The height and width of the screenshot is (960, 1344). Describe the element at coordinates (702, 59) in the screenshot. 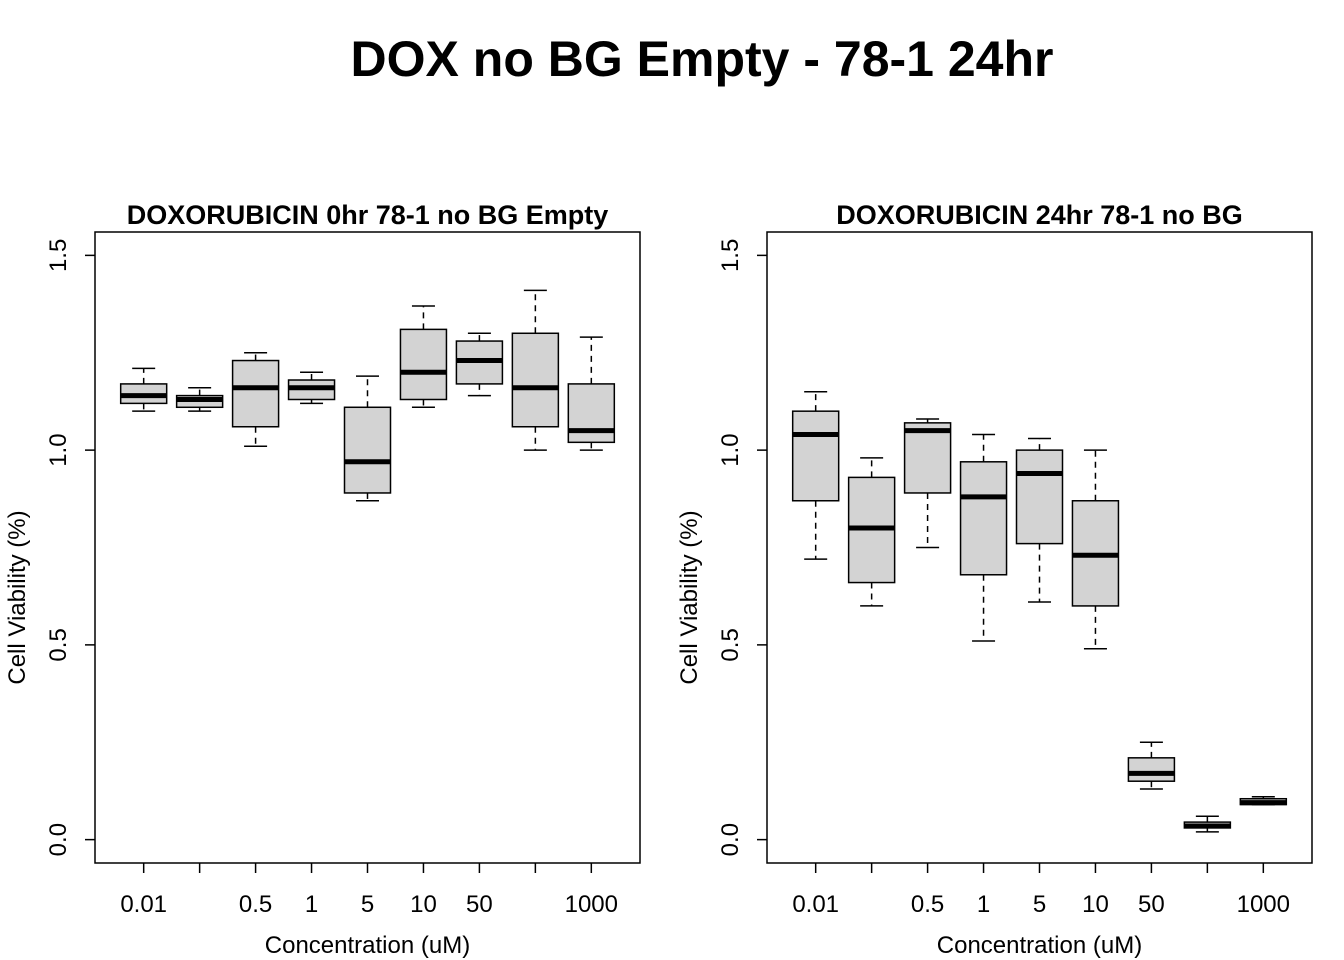

I see `figure-title: DOX no BG Empty - 78-1 24hr` at that location.